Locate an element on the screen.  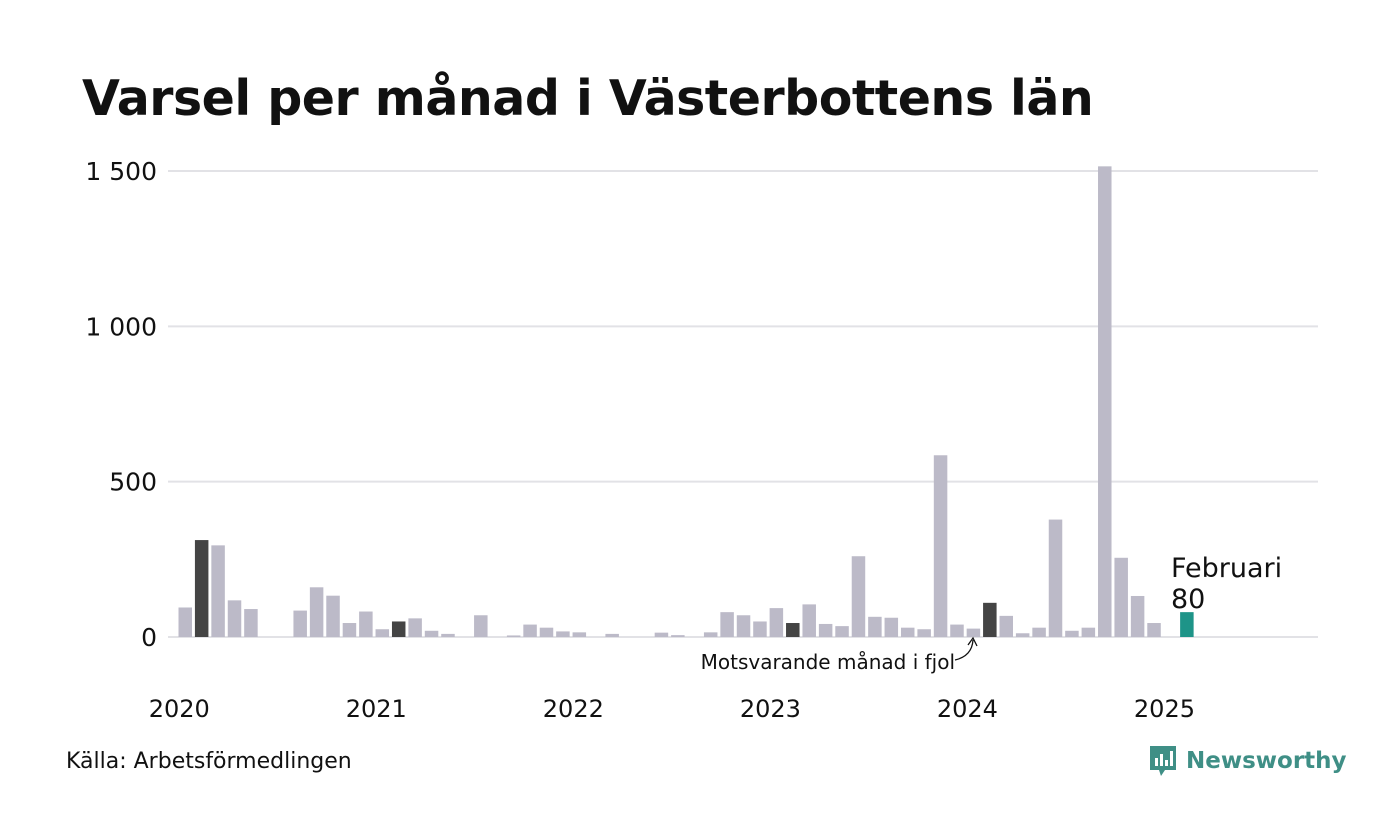
y-axis-labels: 0 500 1 000 1 500 is located at coordinates (121, 404).